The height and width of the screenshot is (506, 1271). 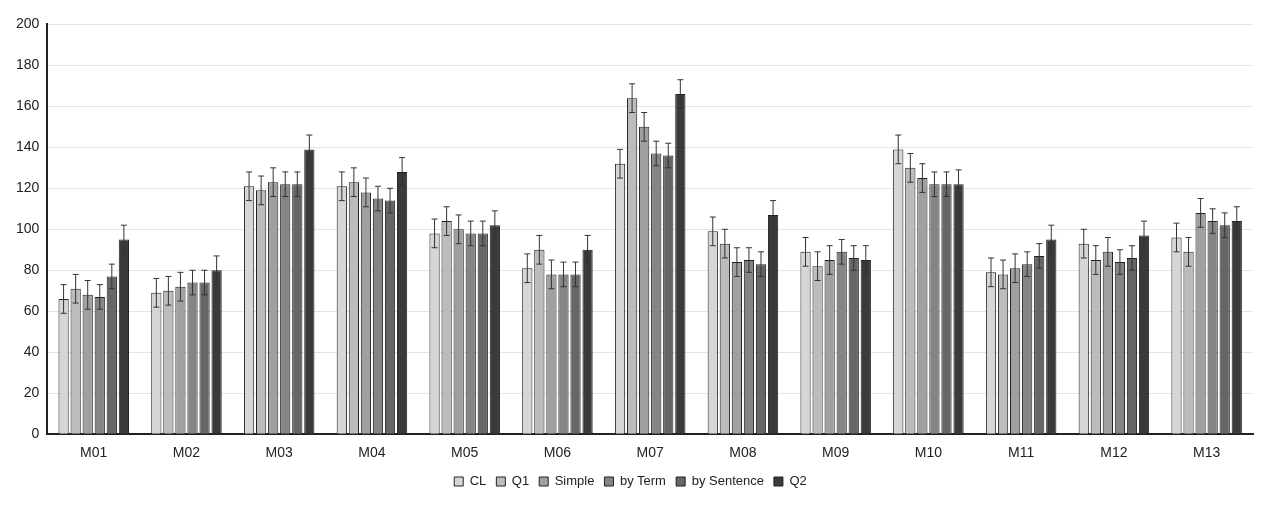 What do you see at coordinates (1207, 452) in the screenshot?
I see `x-tick-label: M13` at bounding box center [1207, 452].